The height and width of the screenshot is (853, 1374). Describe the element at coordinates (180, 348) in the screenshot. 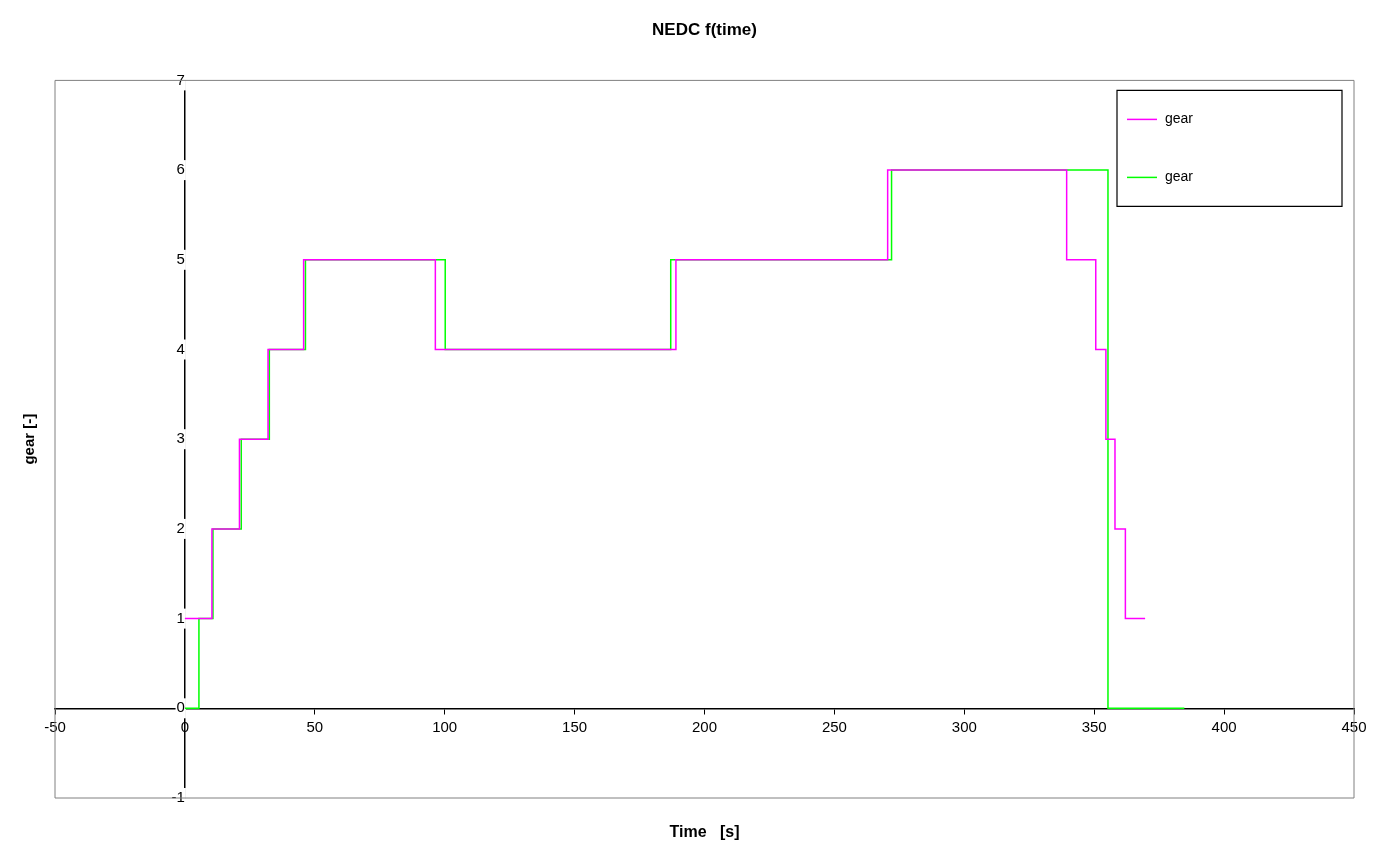

I see `y-tick-label: 4` at that location.